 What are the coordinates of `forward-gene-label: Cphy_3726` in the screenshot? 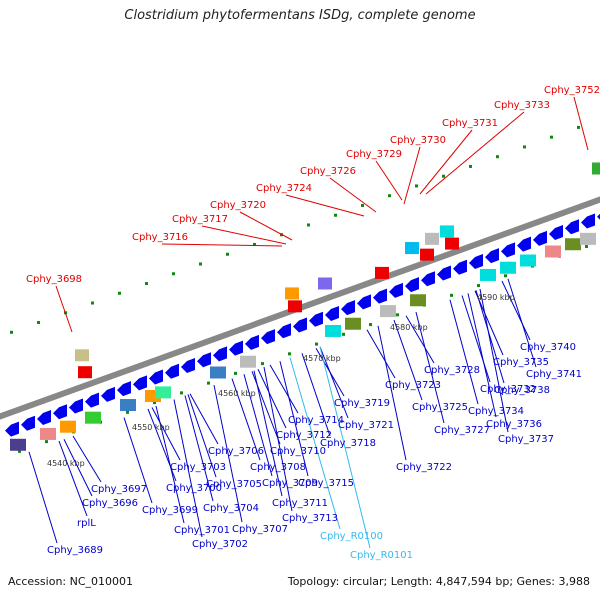 It's located at (328, 171).